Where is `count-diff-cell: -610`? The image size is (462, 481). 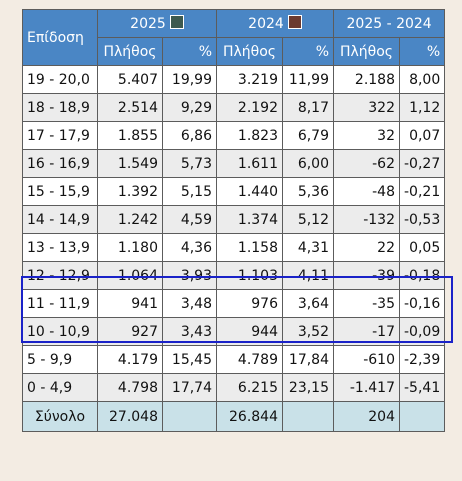 count-diff-cell: -610 is located at coordinates (366, 359).